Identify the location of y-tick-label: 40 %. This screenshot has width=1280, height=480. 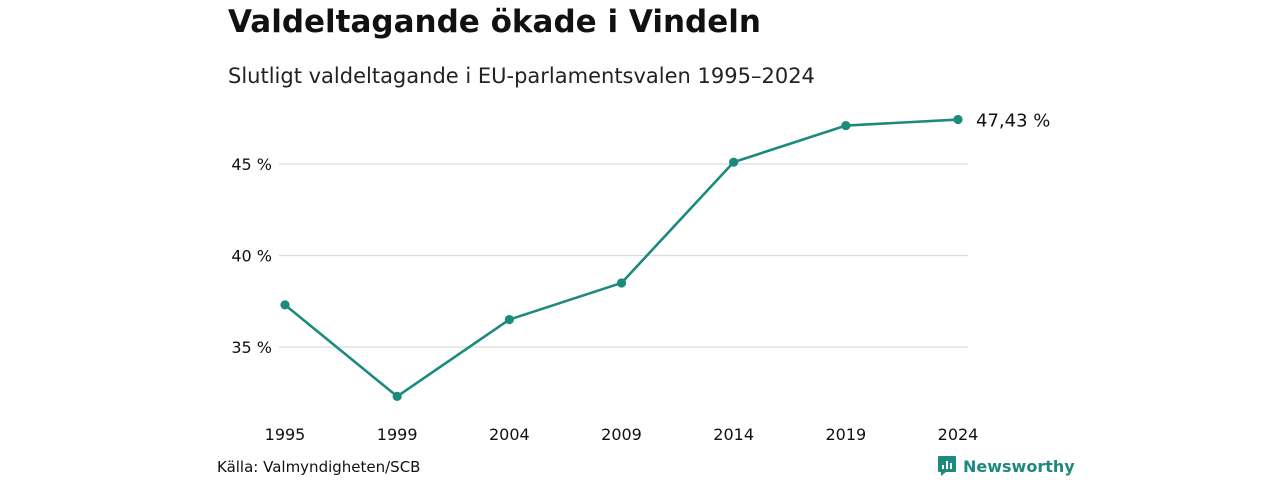
(251, 256).